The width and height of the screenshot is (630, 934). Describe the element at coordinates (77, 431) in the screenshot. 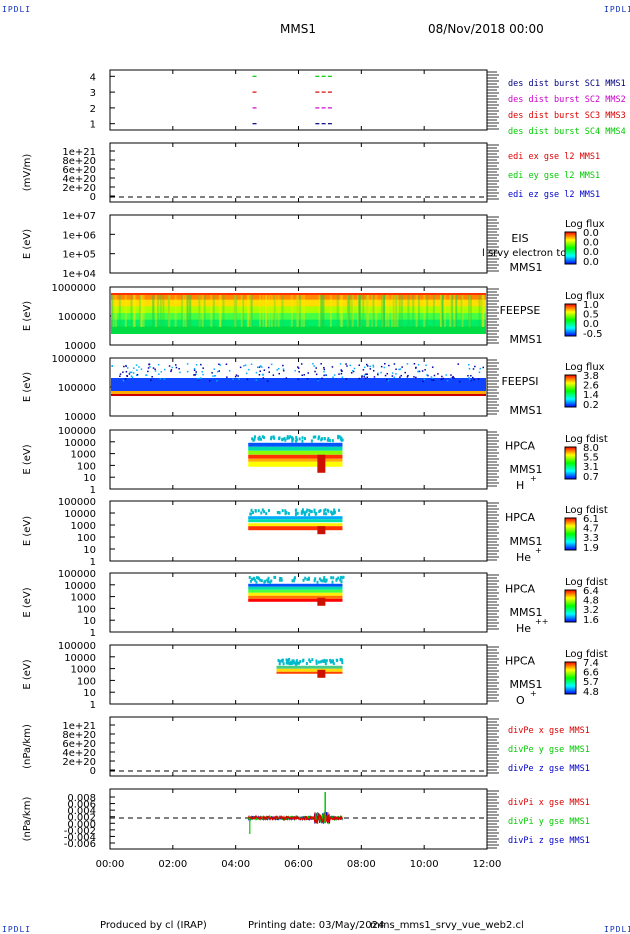

I see `y-tick-label: 100000` at that location.